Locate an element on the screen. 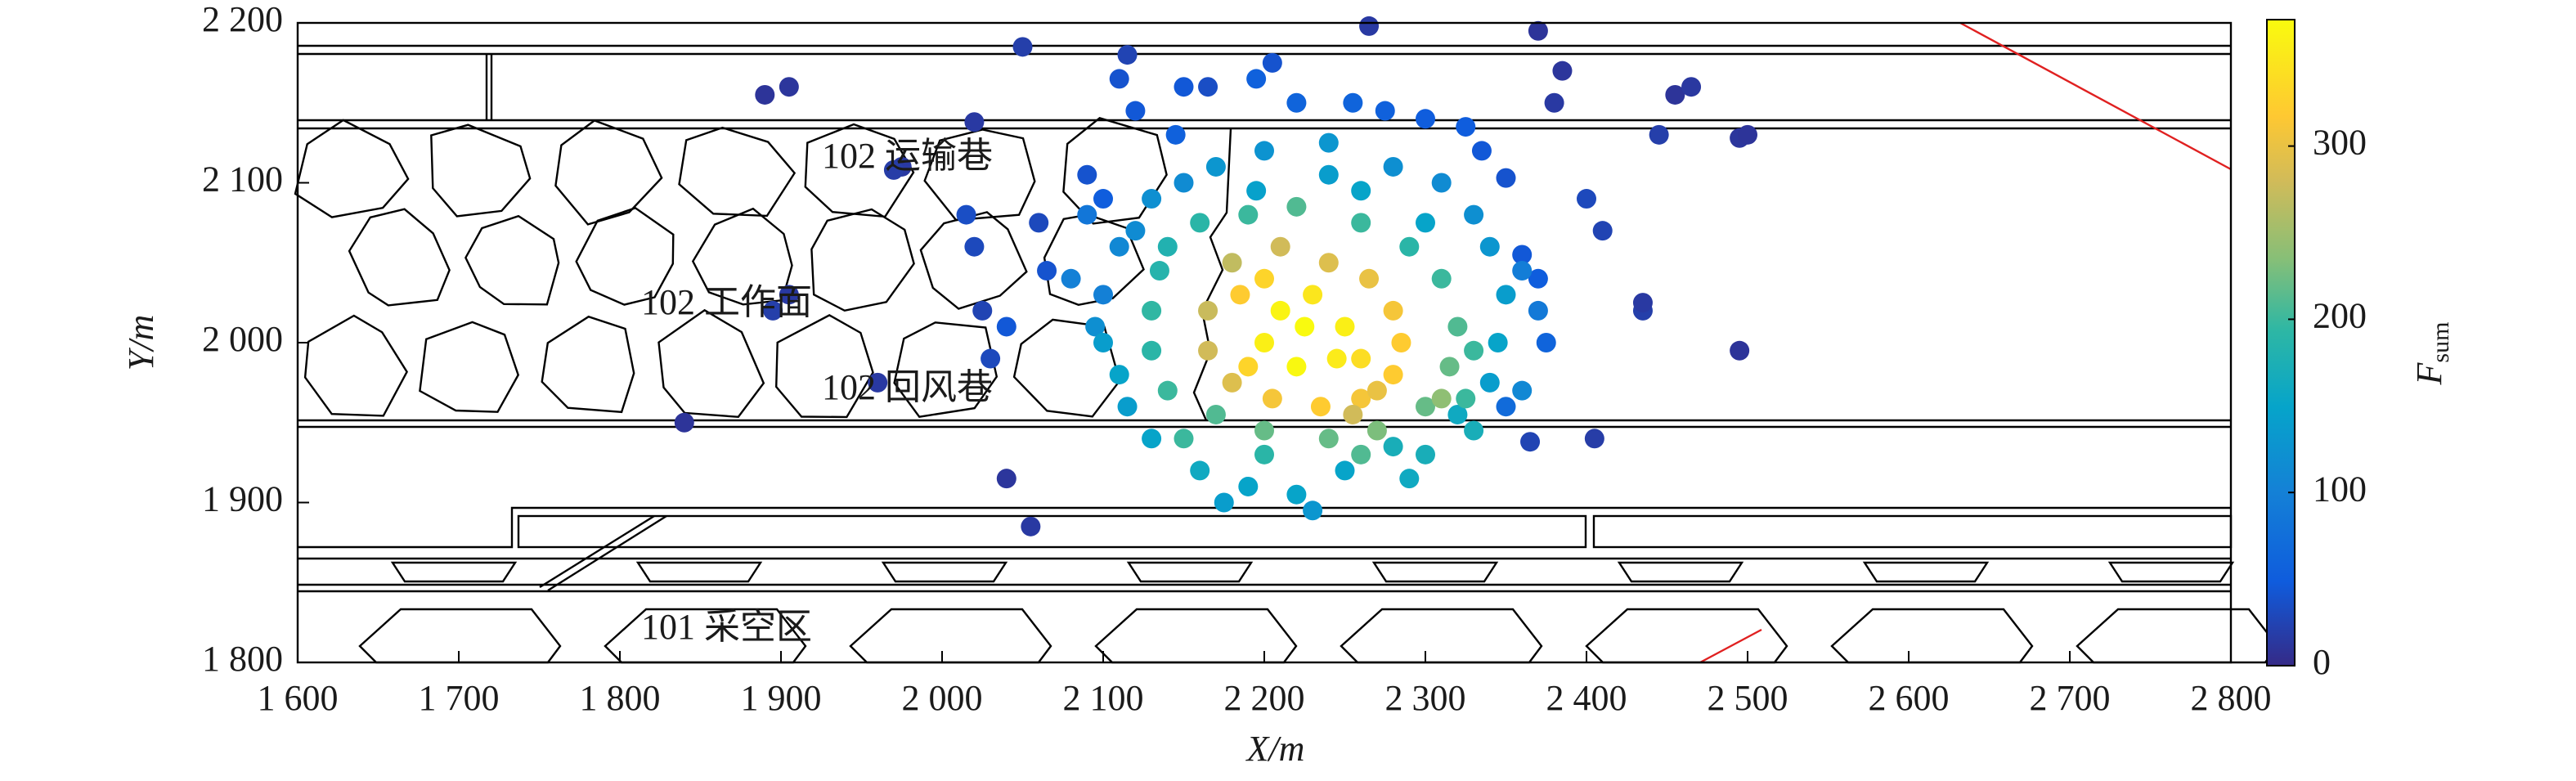  x-tick-label: 1 800 is located at coordinates (620, 698).